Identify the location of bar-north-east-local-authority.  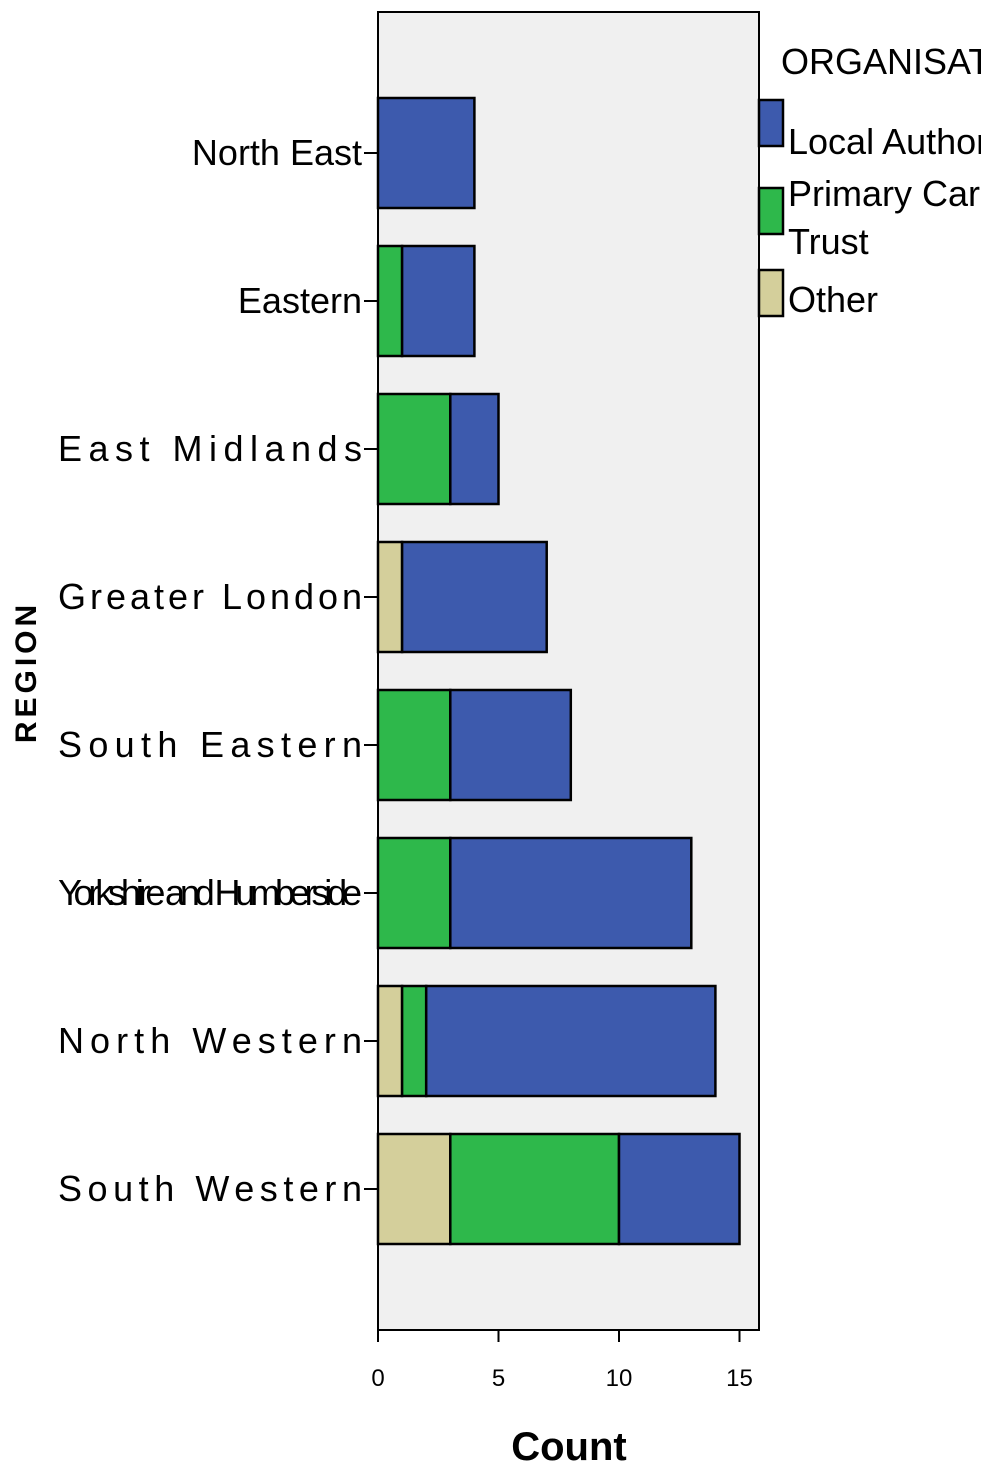
(426, 153).